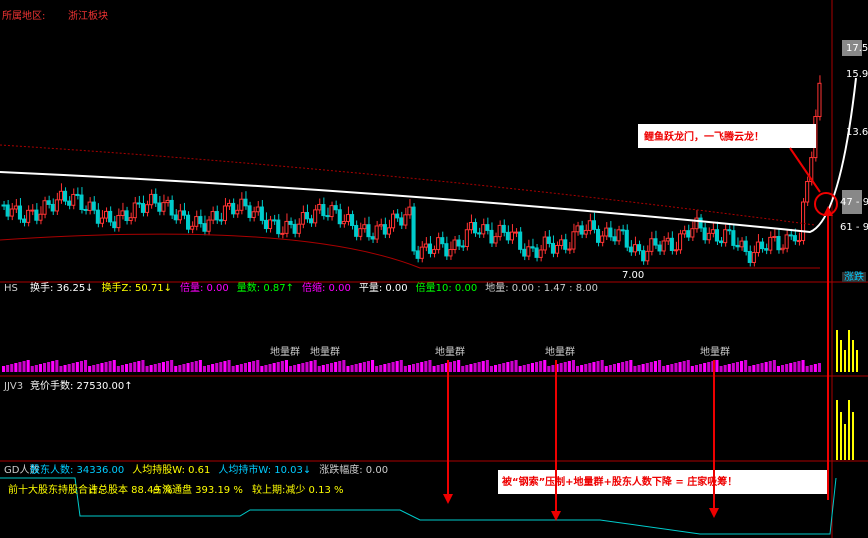 The image size is (868, 538). What do you see at coordinates (619, 481) in the screenshot?
I see `callout: 被“钢索”压制+地量群+股东人数下降 = 庄家吸筹！` at bounding box center [619, 481].